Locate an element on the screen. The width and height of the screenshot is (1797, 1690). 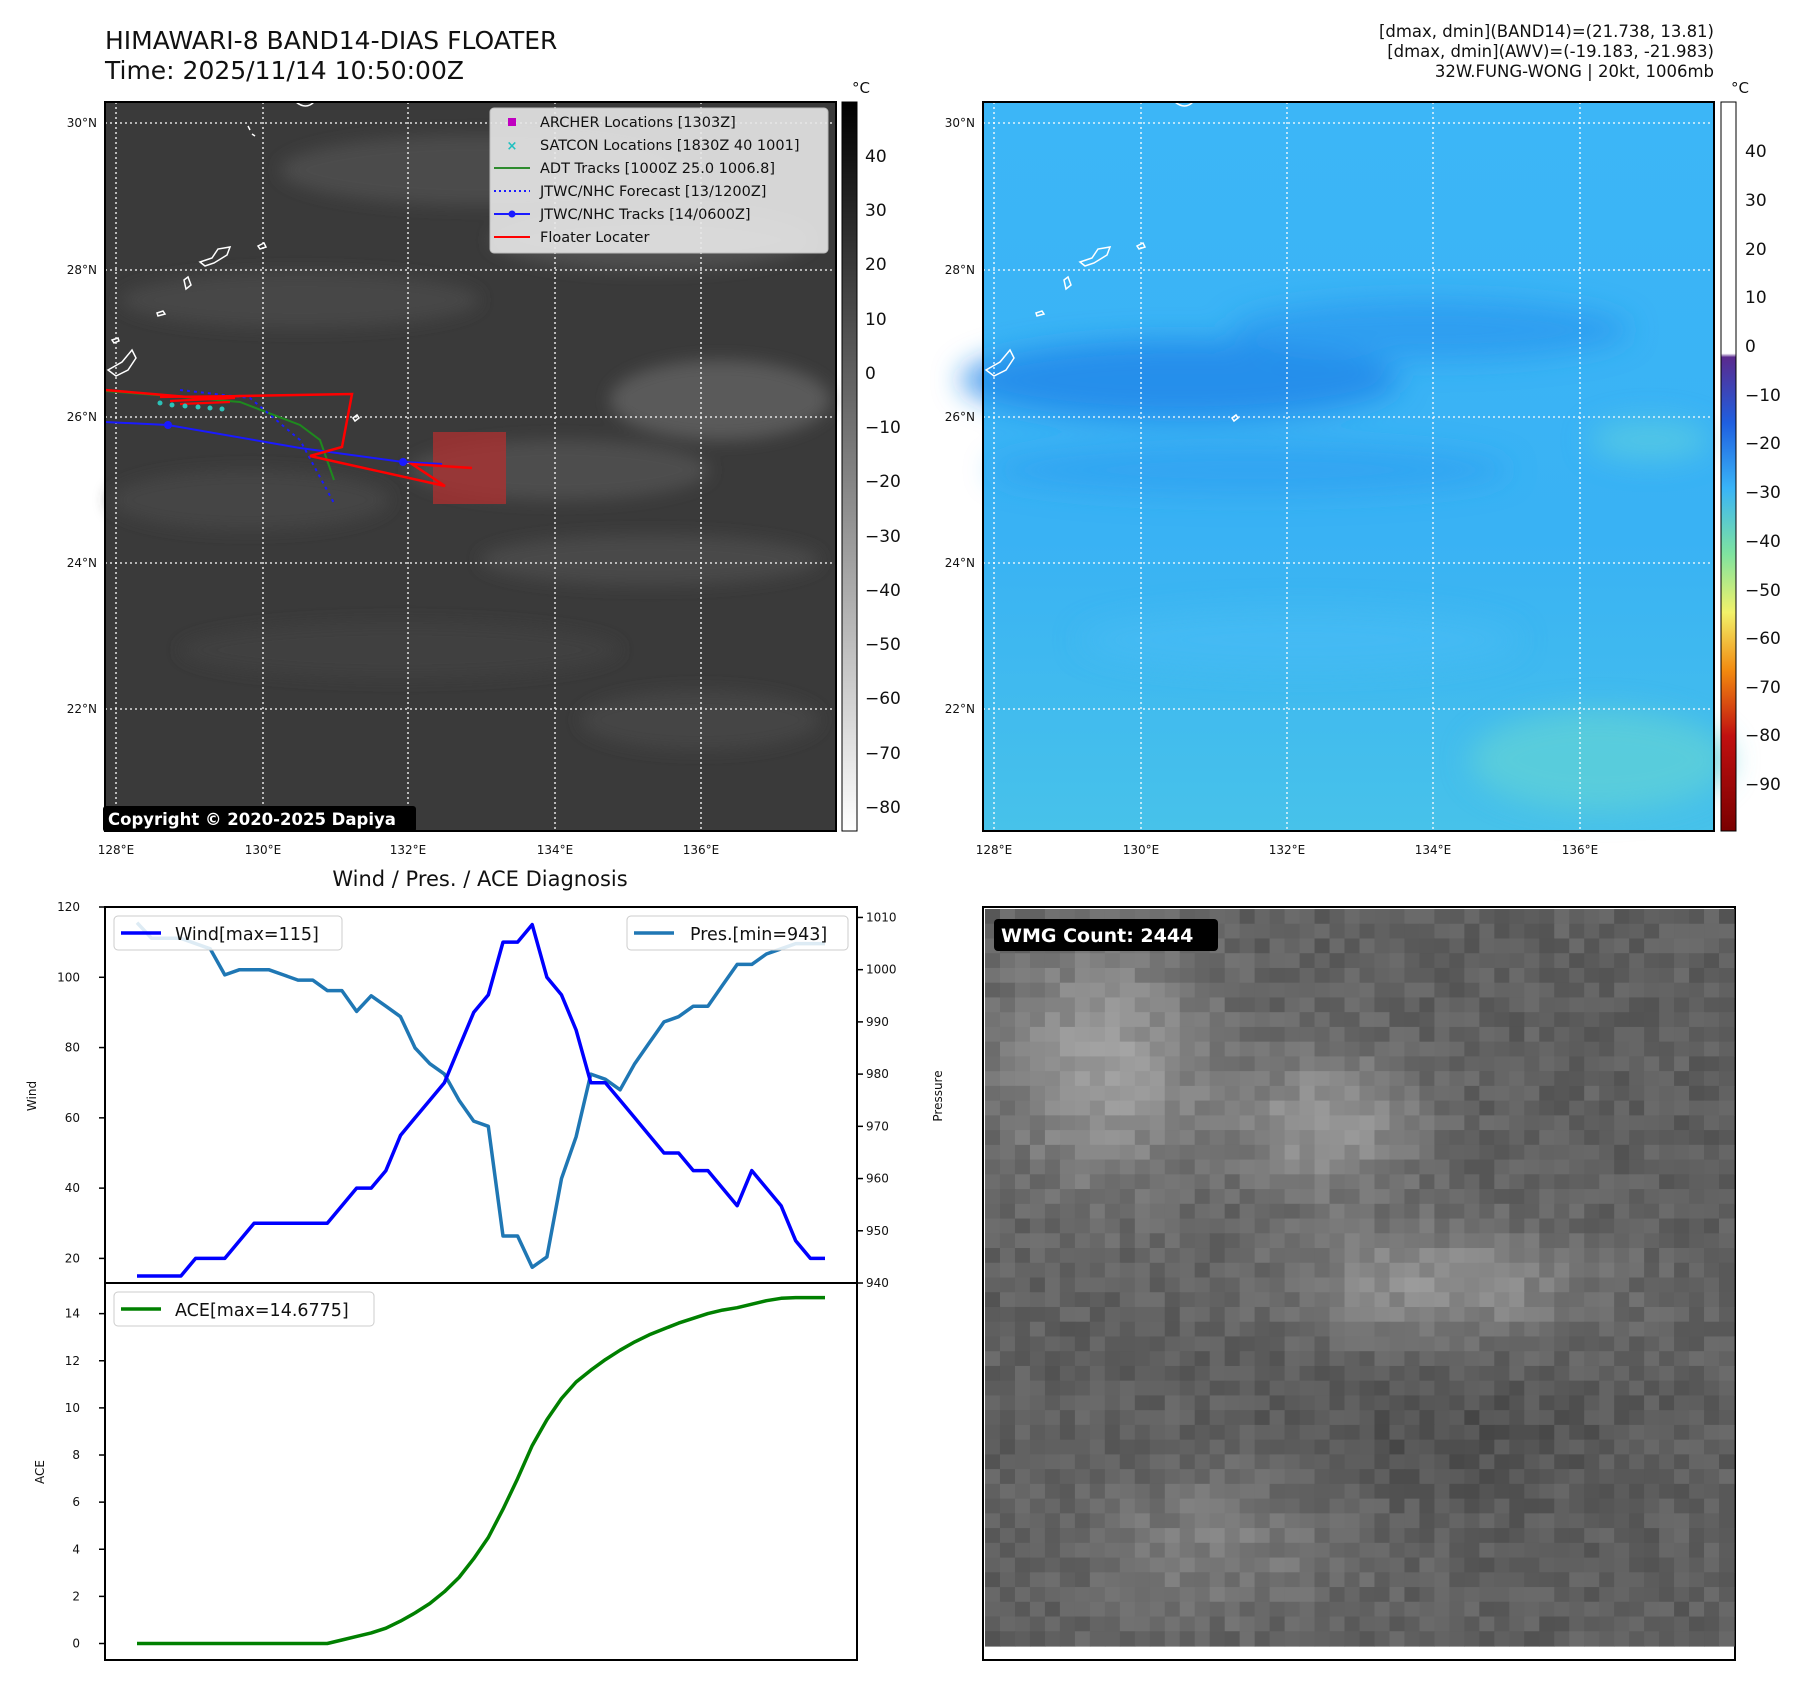
cbar-tick: 10 is located at coordinates (1756, 298).